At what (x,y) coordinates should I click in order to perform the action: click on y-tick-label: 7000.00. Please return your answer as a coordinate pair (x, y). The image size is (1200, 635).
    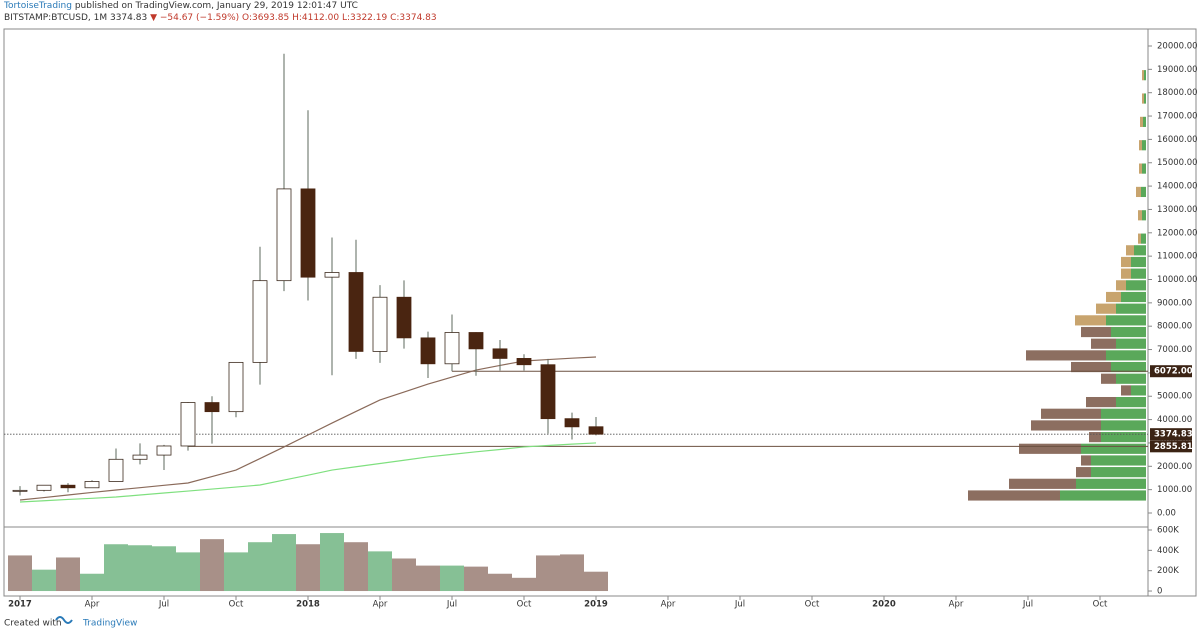
    Looking at the image, I should click on (1174, 350).